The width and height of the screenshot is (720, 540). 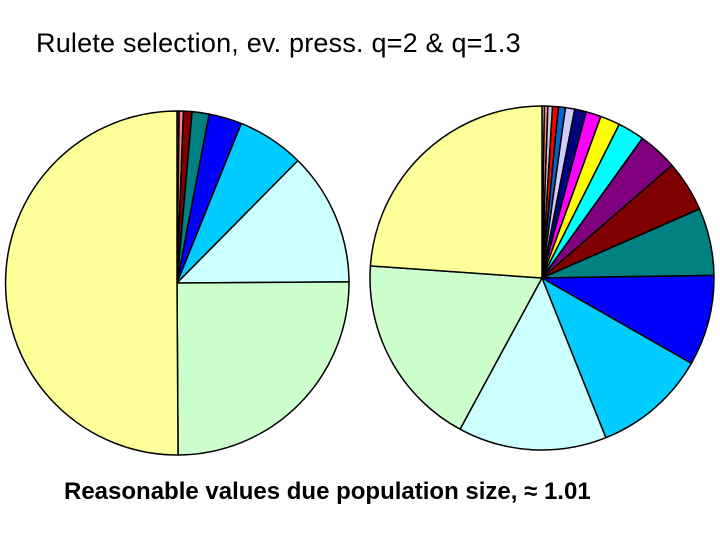 I want to click on slide-title: Rulete selection, ev. press. q=2 & q=1.3, so click(x=278, y=43).